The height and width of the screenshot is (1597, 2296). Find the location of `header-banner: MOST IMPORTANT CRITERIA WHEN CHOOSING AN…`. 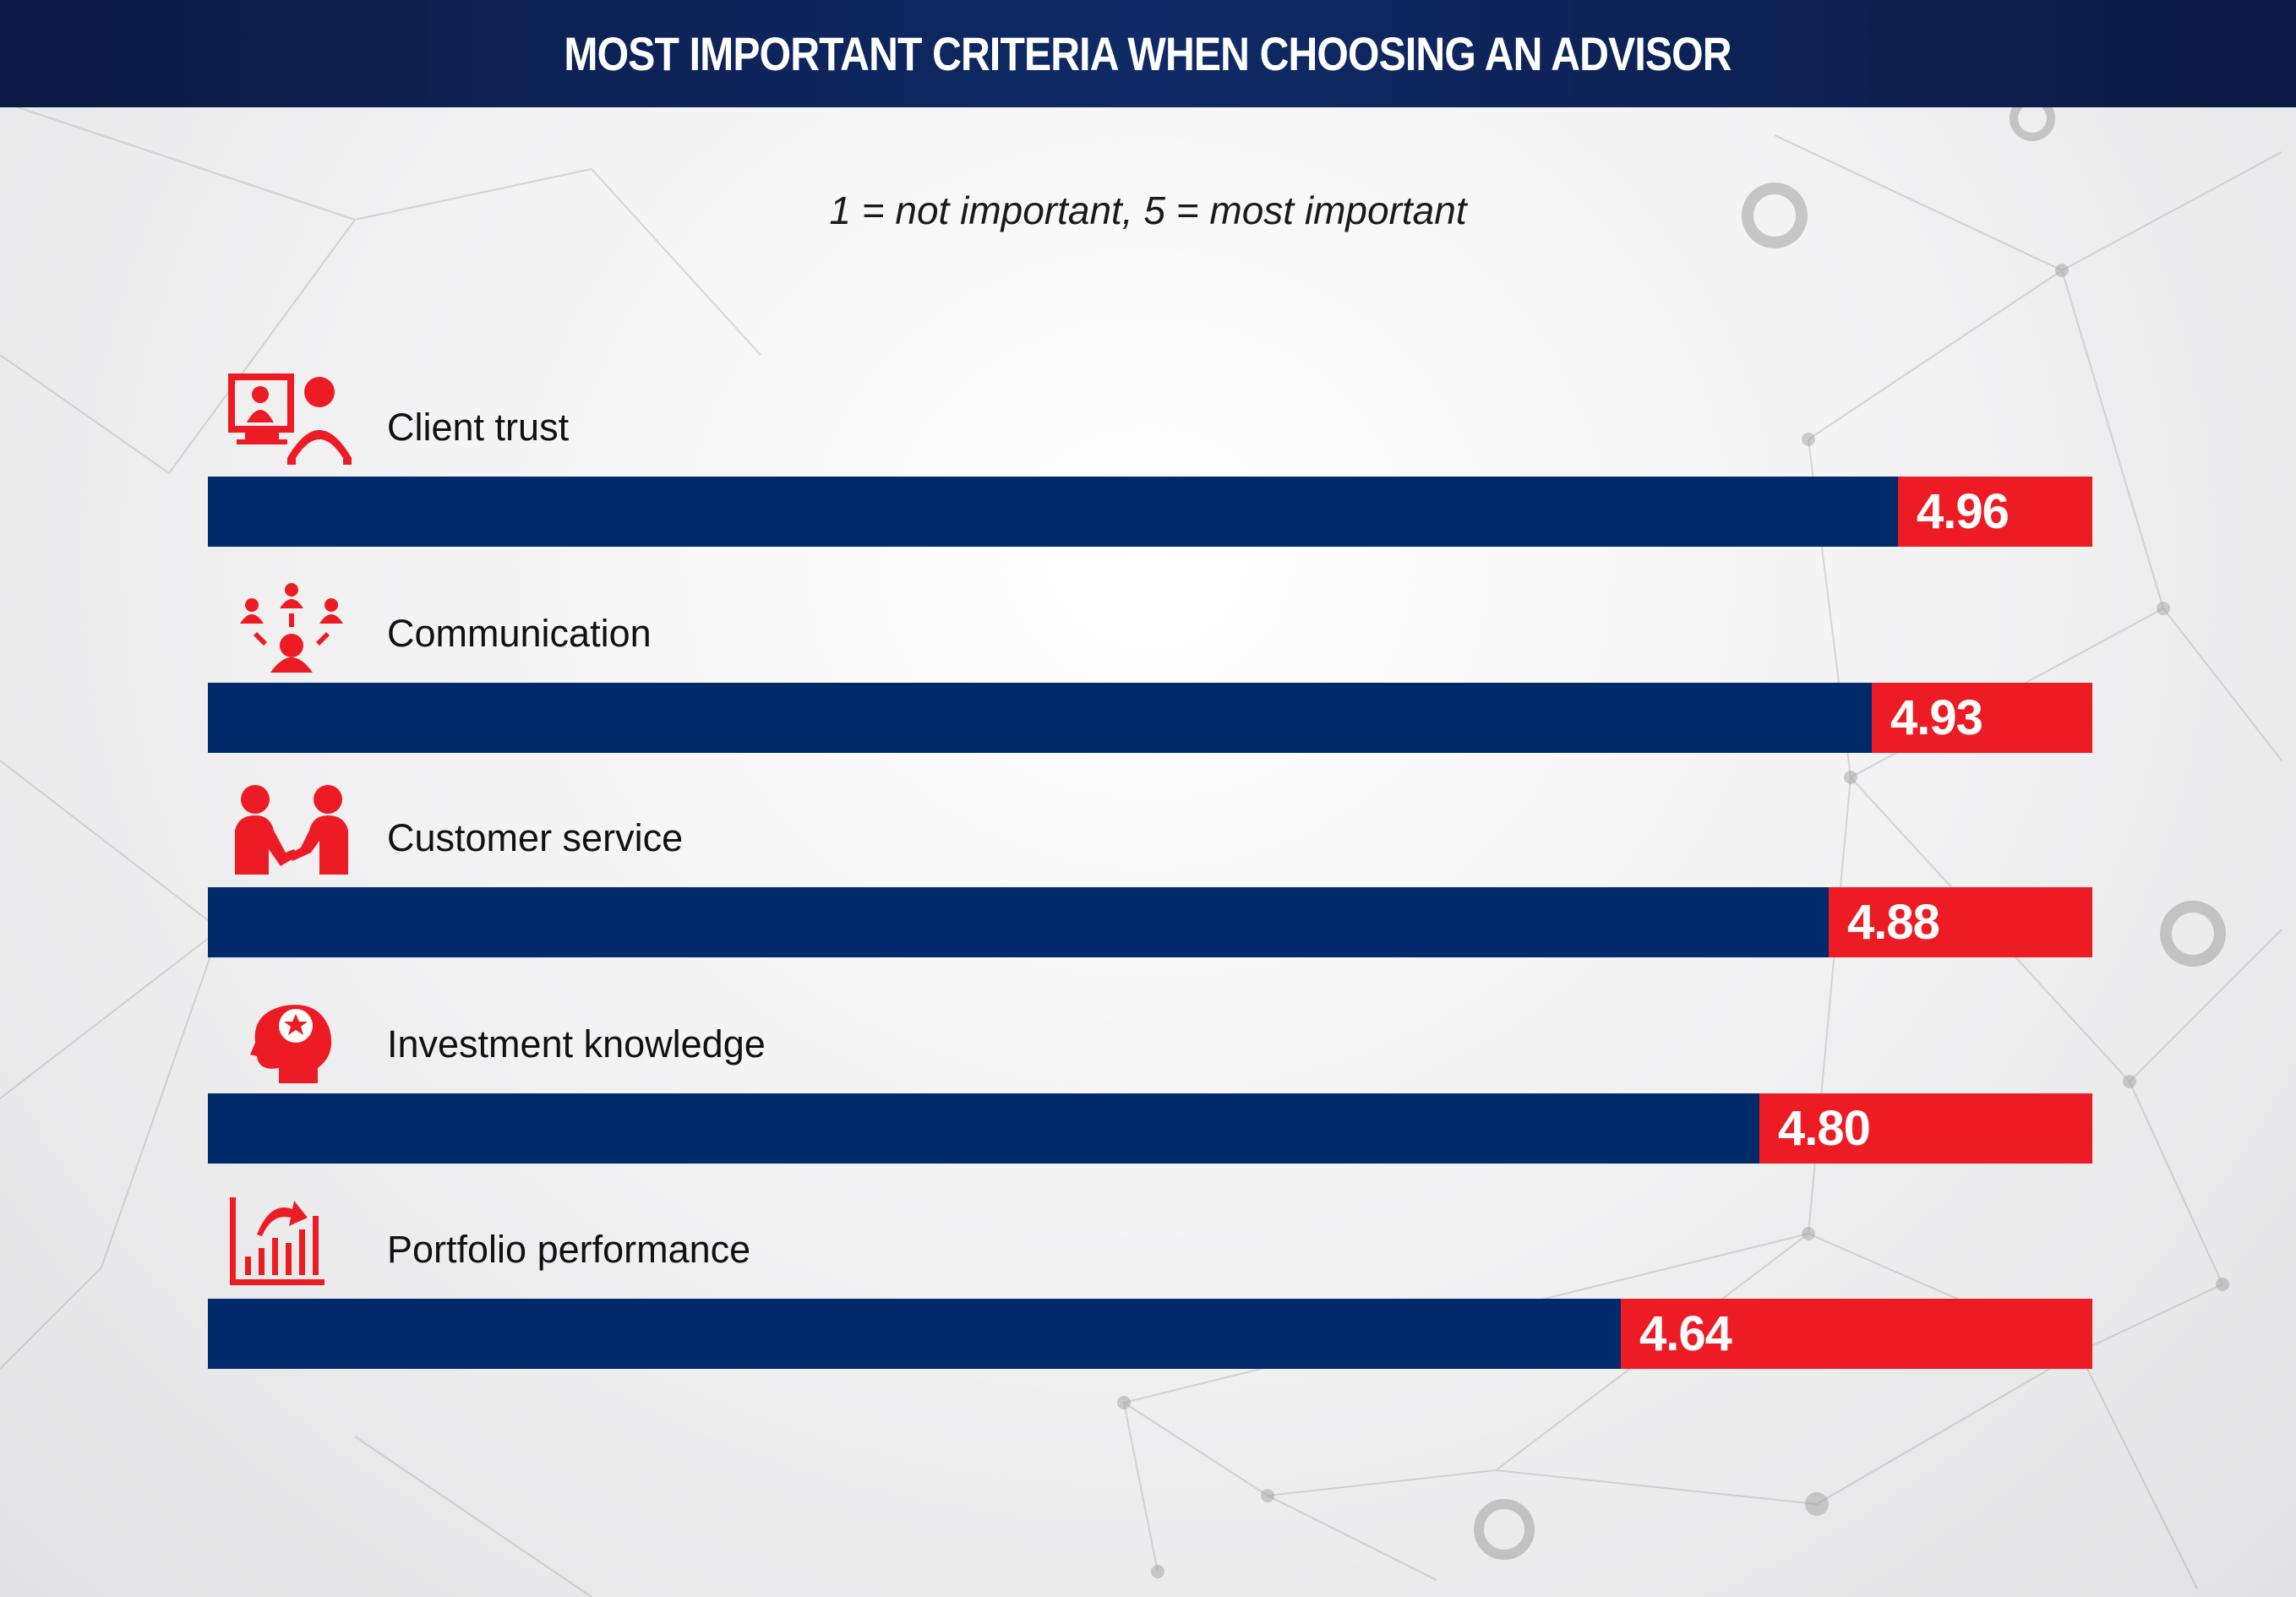

header-banner: MOST IMPORTANT CRITERIA WHEN CHOOSING AN… is located at coordinates (1148, 53).